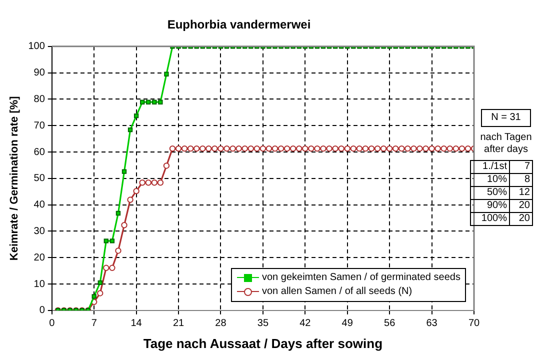 The width and height of the screenshot is (560, 360). Describe the element at coordinates (14, 178) in the screenshot. I see `y-axis-title: Keimrate / Germination rate [%]` at that location.